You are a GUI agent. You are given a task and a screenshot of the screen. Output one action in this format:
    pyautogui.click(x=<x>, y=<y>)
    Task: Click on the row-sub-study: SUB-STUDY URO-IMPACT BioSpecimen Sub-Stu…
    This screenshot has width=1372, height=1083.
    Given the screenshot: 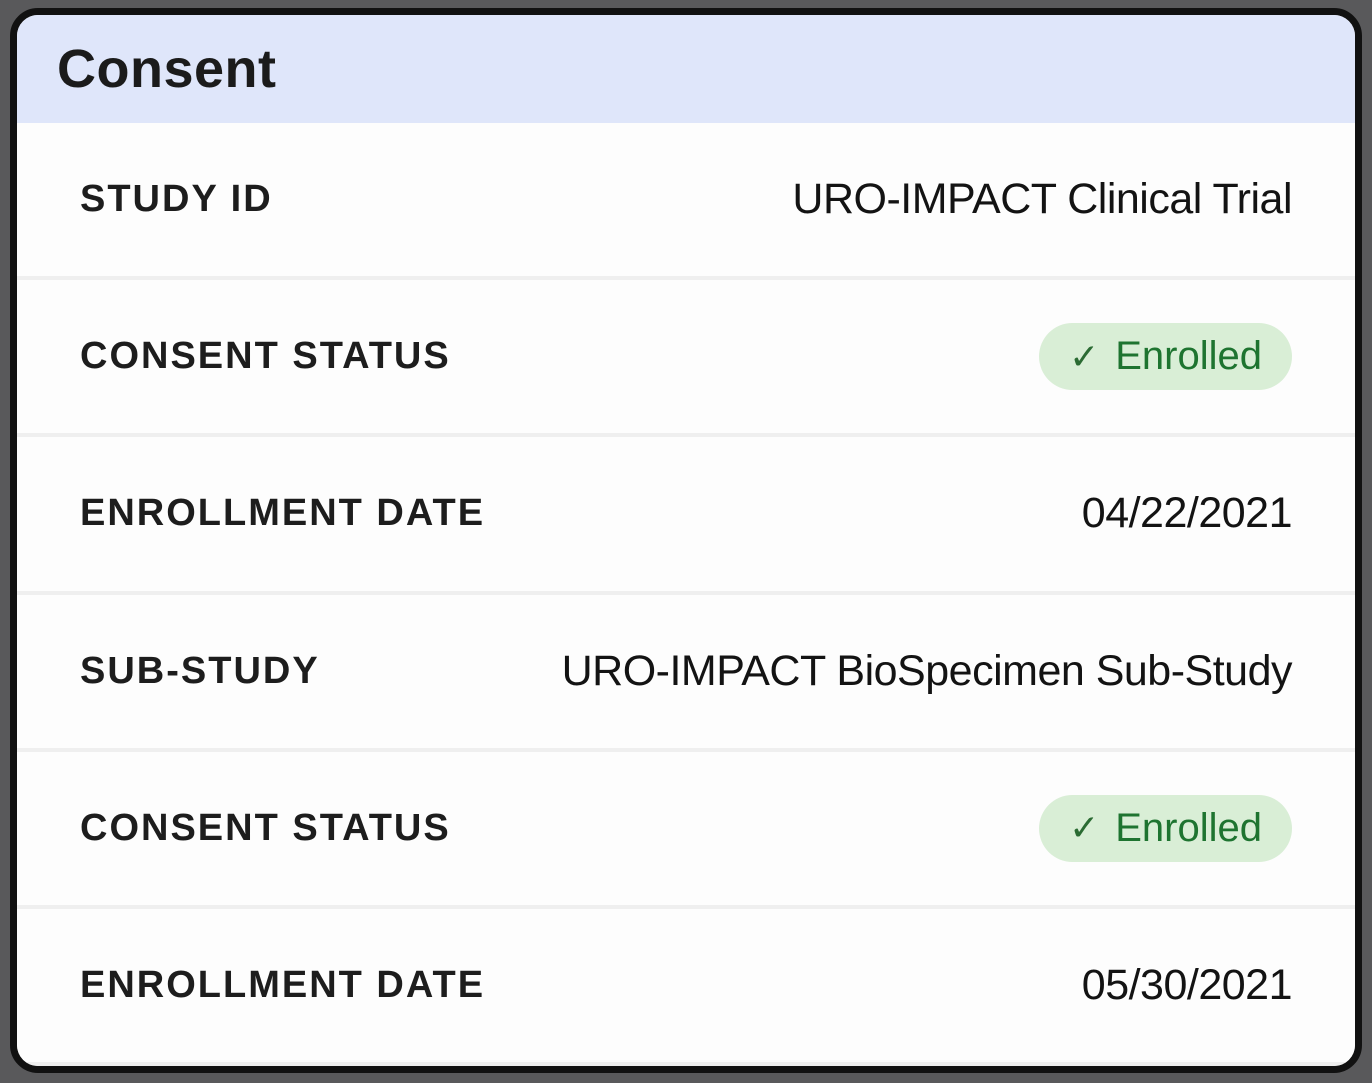 What is the action you would take?
    pyautogui.click(x=686, y=669)
    